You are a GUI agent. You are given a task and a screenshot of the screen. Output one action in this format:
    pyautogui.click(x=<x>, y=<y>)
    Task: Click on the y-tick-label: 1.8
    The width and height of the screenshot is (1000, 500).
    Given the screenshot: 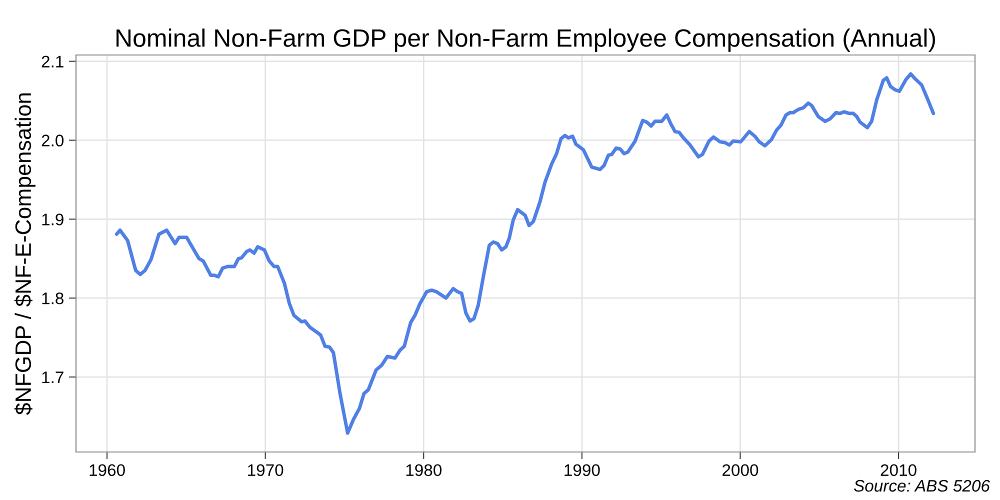 What is the action you would take?
    pyautogui.click(x=53, y=298)
    